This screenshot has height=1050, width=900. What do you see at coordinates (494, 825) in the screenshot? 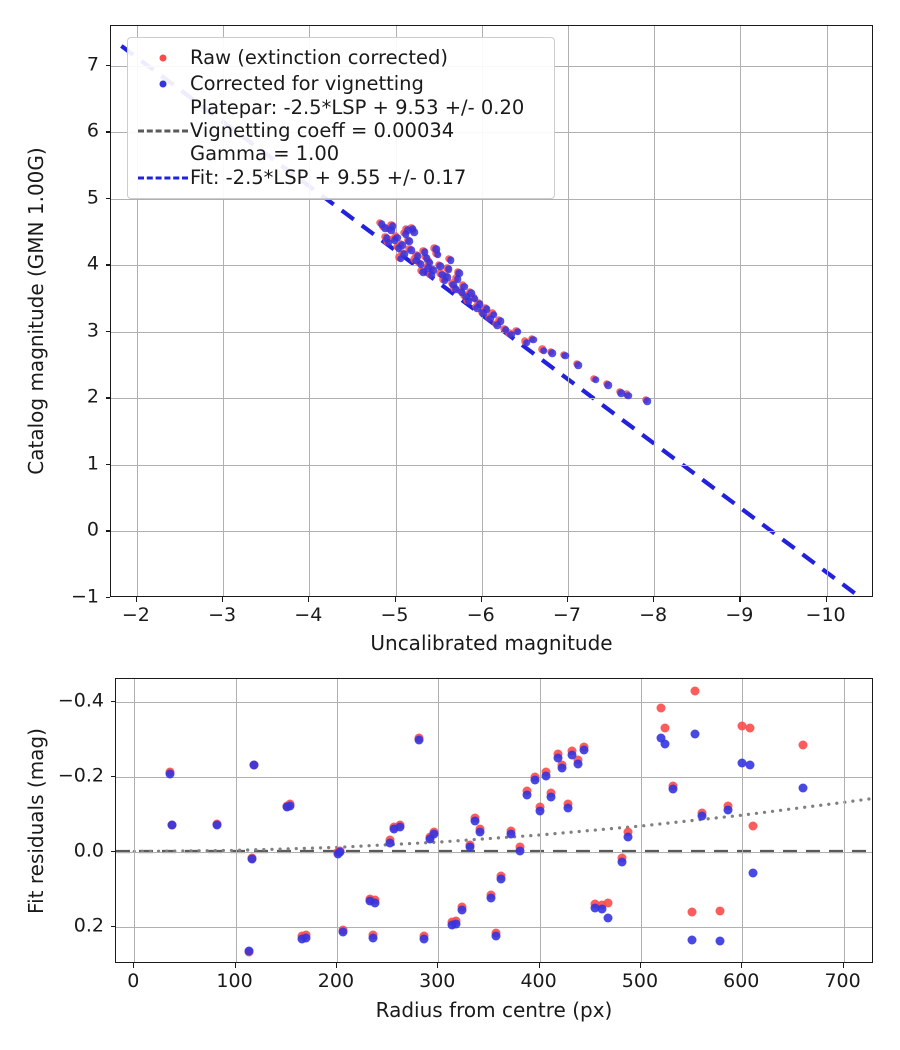
I see `residuals-plot-canvas` at bounding box center [494, 825].